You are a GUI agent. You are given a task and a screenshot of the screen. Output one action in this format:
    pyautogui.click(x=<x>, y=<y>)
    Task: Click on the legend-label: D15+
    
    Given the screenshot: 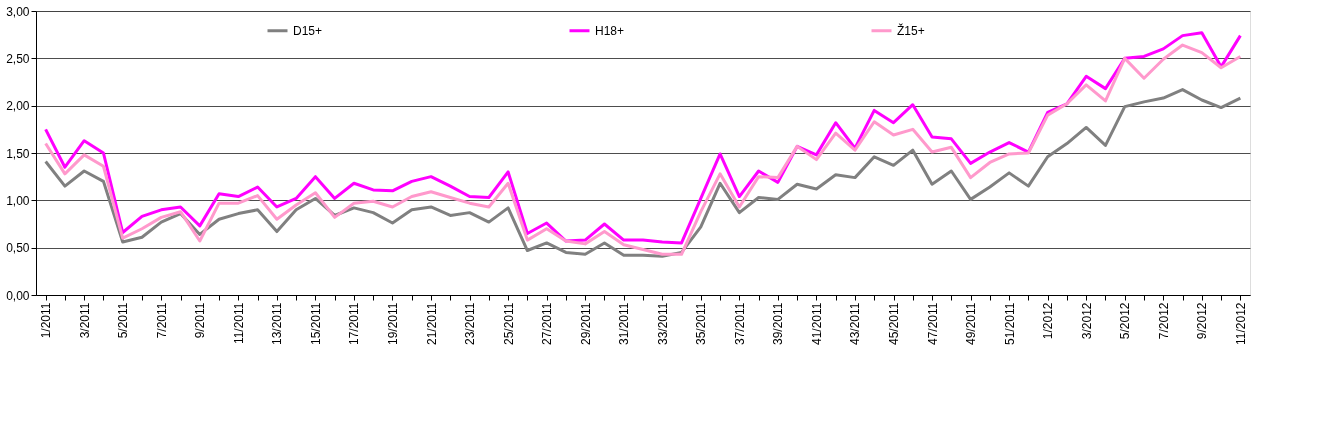 What is the action you would take?
    pyautogui.click(x=308, y=30)
    